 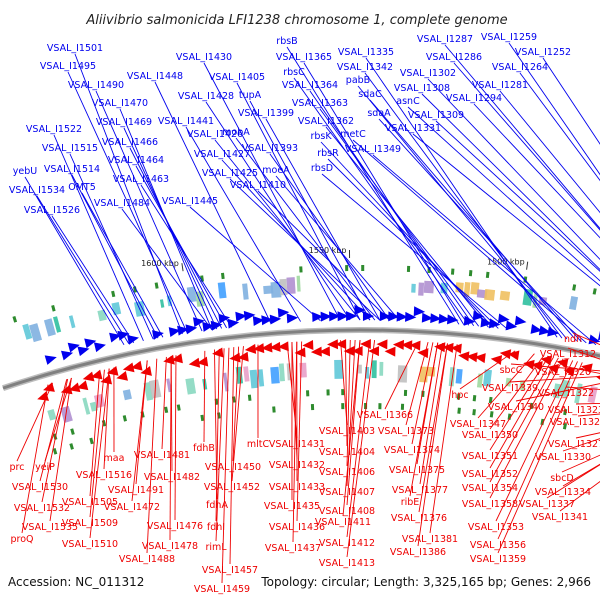 I want to click on forward-gene-label: VSAL_I1364, so click(x=310, y=85).